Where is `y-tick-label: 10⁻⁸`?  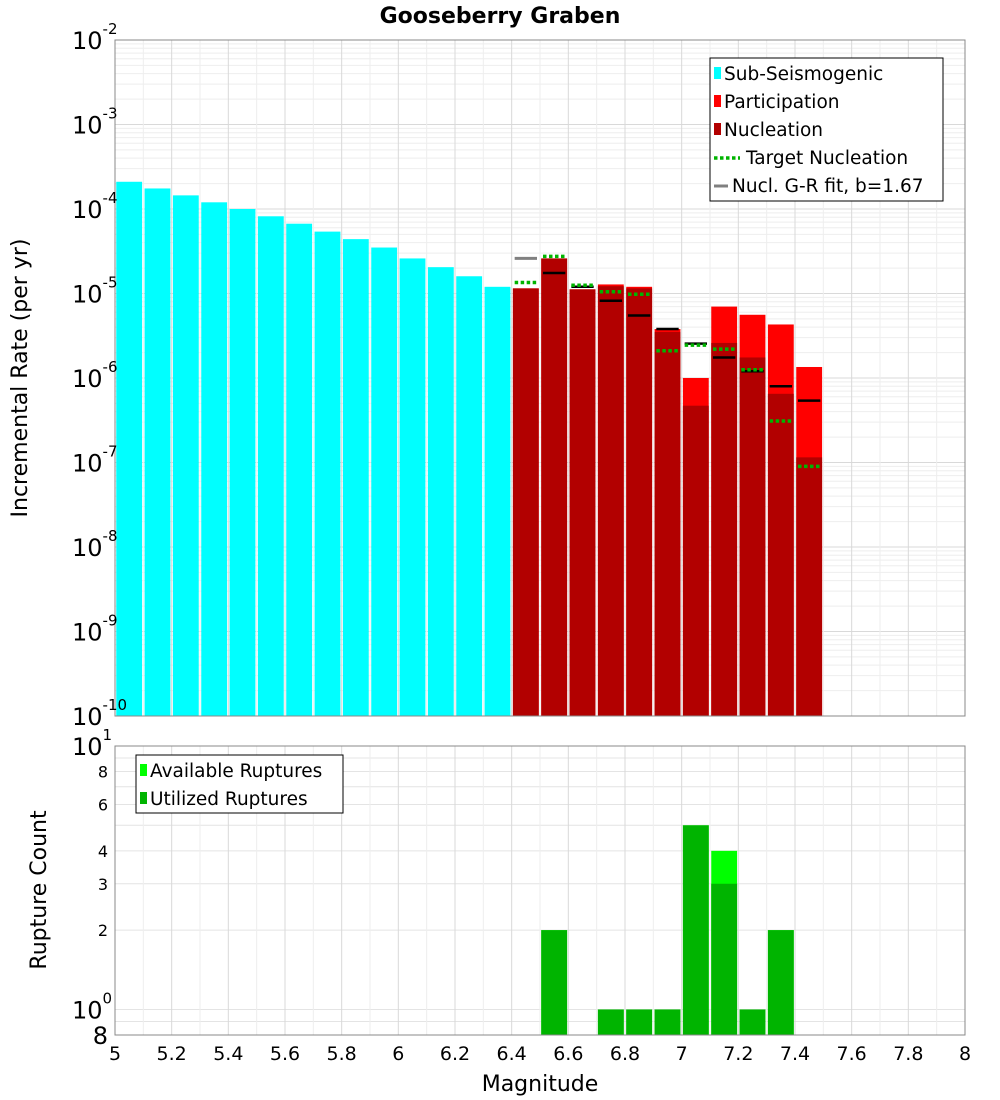
y-tick-label: 10⁻⁸ is located at coordinates (95, 544).